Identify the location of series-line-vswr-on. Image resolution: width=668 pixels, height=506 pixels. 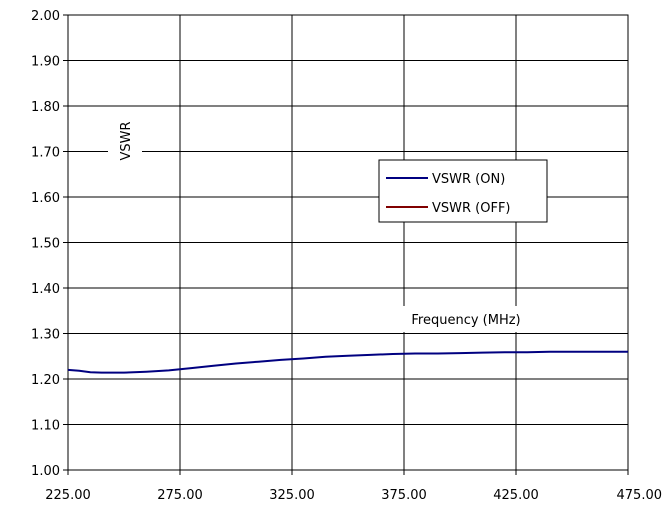
(347, 362).